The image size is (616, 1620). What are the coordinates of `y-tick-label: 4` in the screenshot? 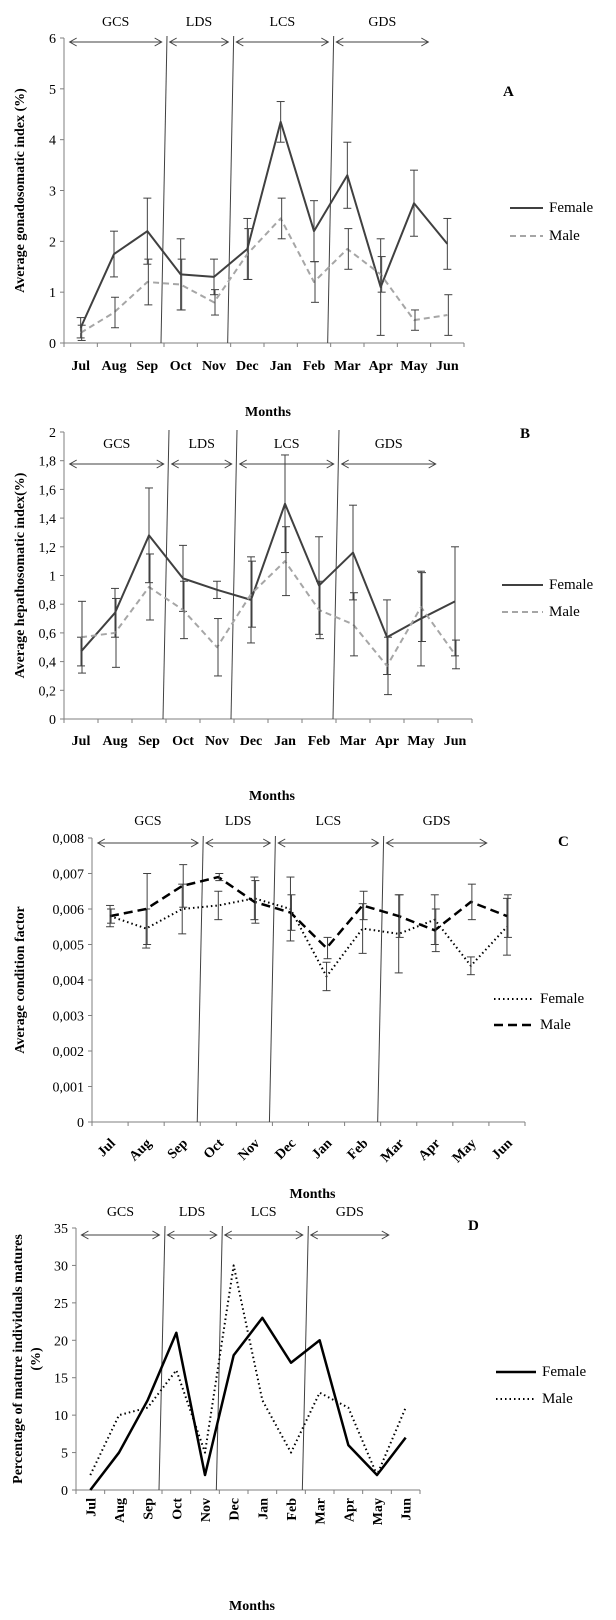 It's located at (52, 141).